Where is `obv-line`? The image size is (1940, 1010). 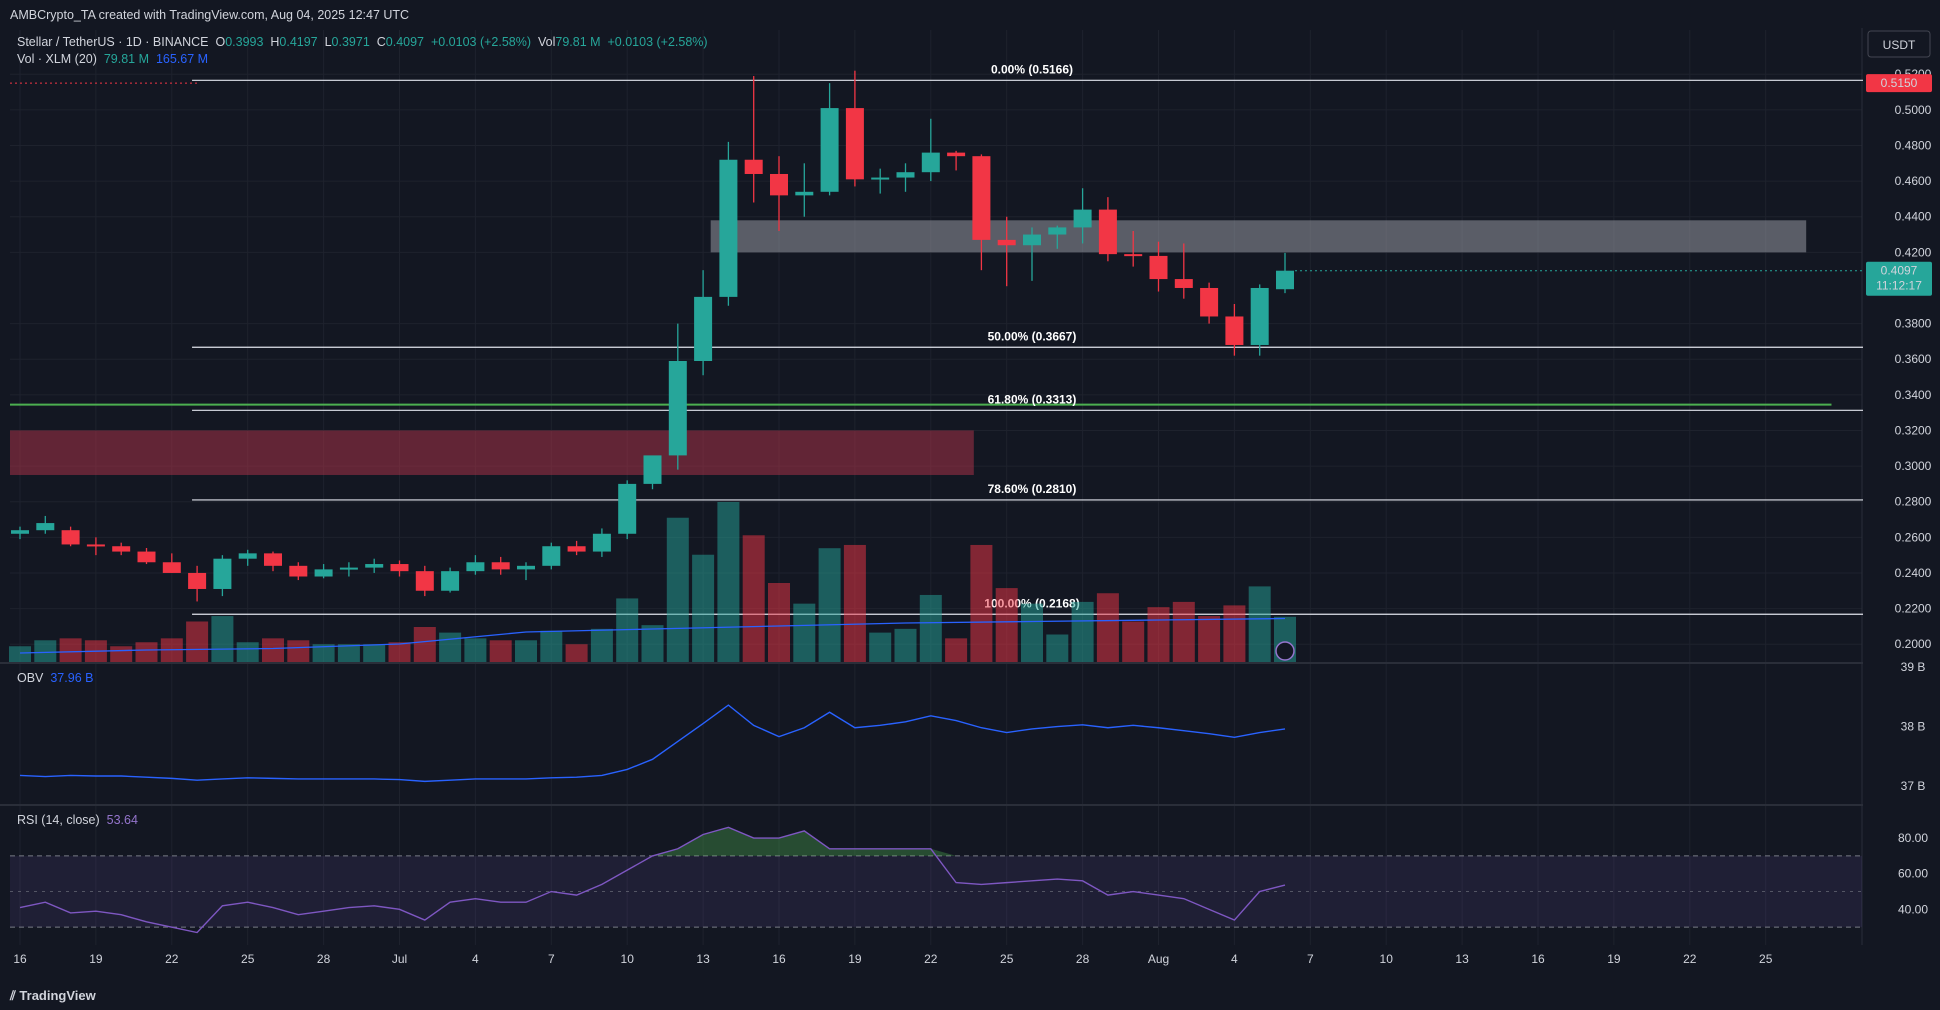
obv-line is located at coordinates (652, 743).